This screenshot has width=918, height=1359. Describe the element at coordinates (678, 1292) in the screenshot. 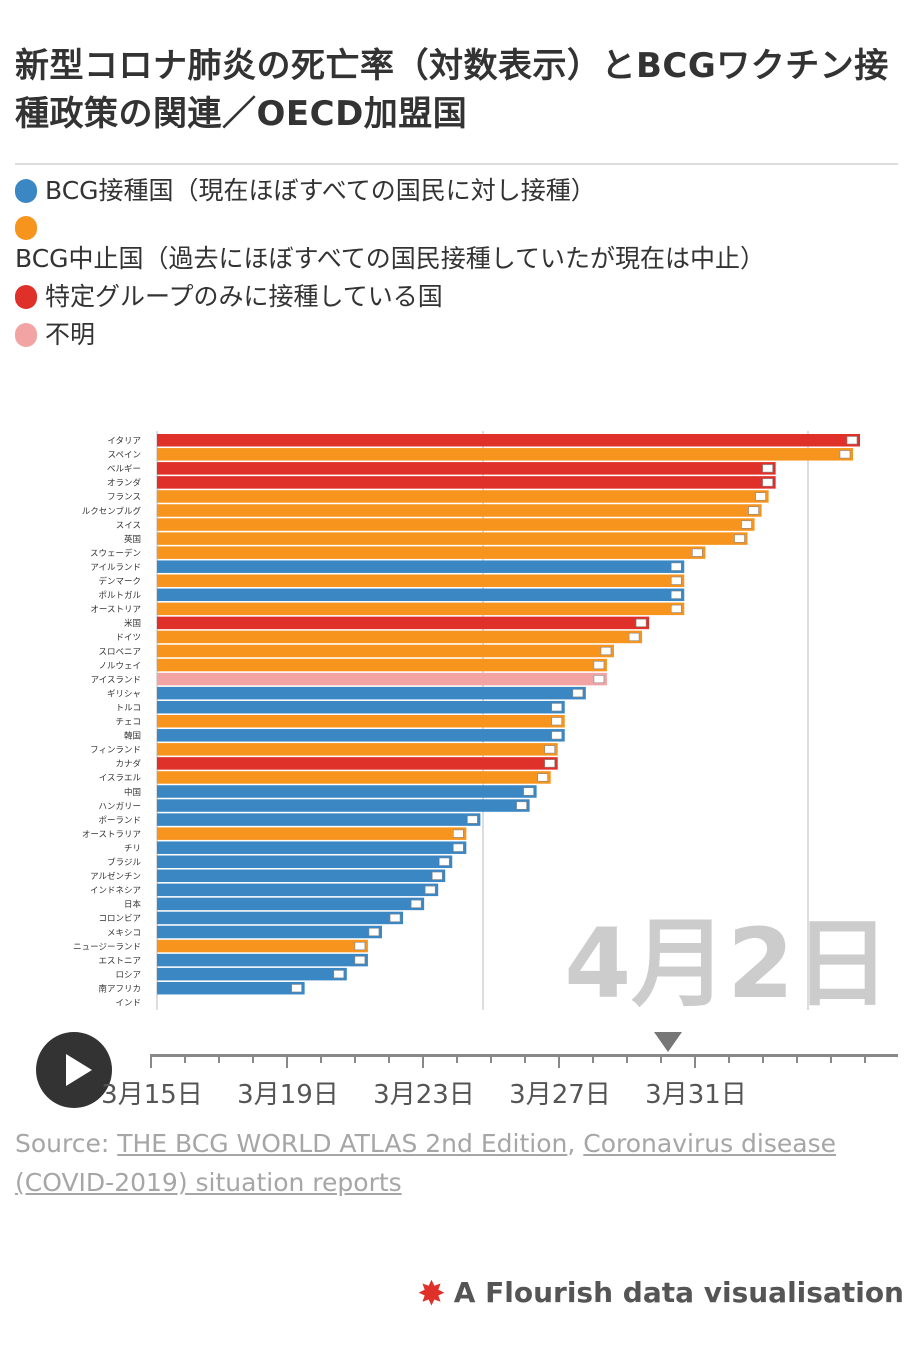

I see `flourish-credit-text: A Flourish data visualisation` at that location.